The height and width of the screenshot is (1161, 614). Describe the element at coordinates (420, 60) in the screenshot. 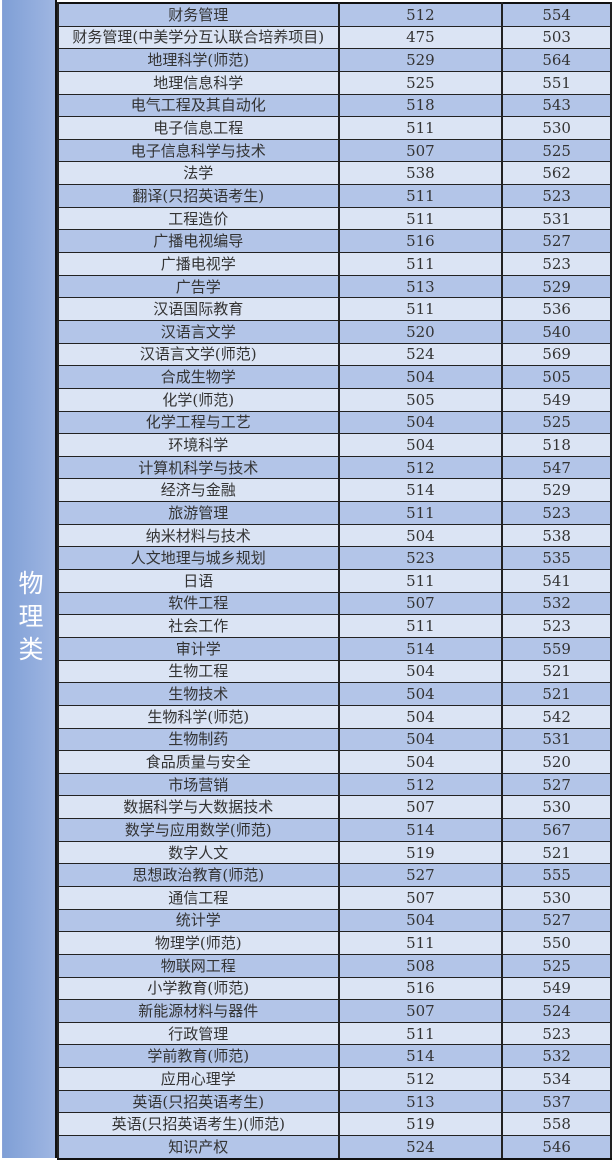

I see `score-a-cell: 529` at that location.